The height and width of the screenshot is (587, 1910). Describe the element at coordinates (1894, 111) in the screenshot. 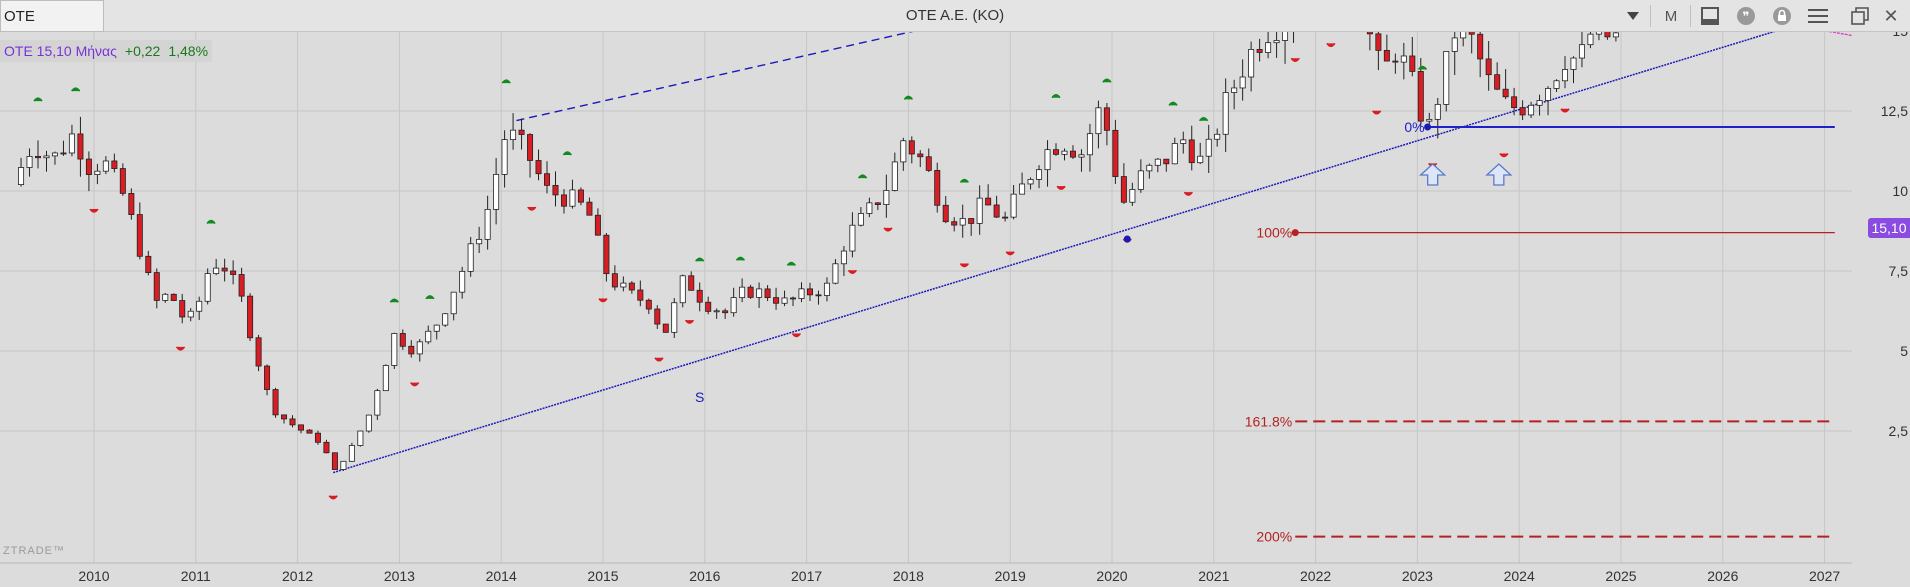

I see `y-tick-label: 12,5` at that location.